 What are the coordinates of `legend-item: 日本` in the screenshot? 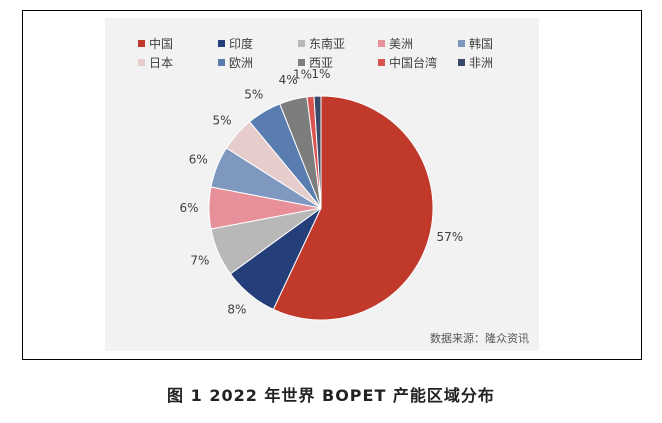 It's located at (178, 62).